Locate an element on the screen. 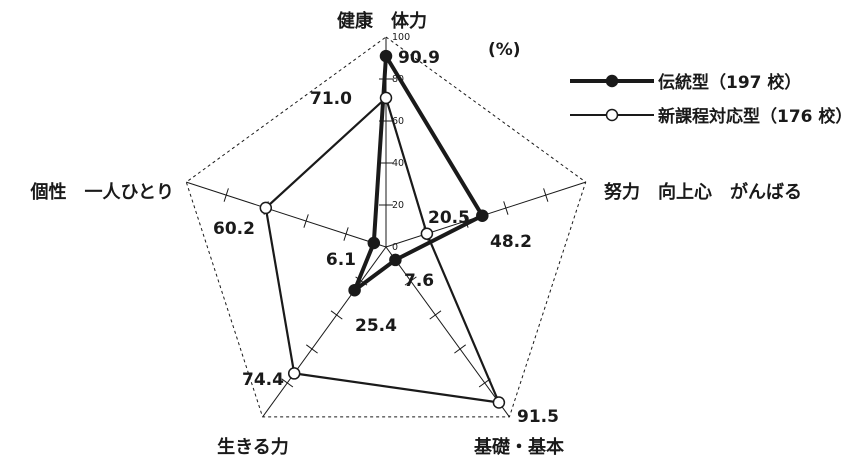 The image size is (868, 460). axis-label-3: 生きる力 is located at coordinates (253, 447).